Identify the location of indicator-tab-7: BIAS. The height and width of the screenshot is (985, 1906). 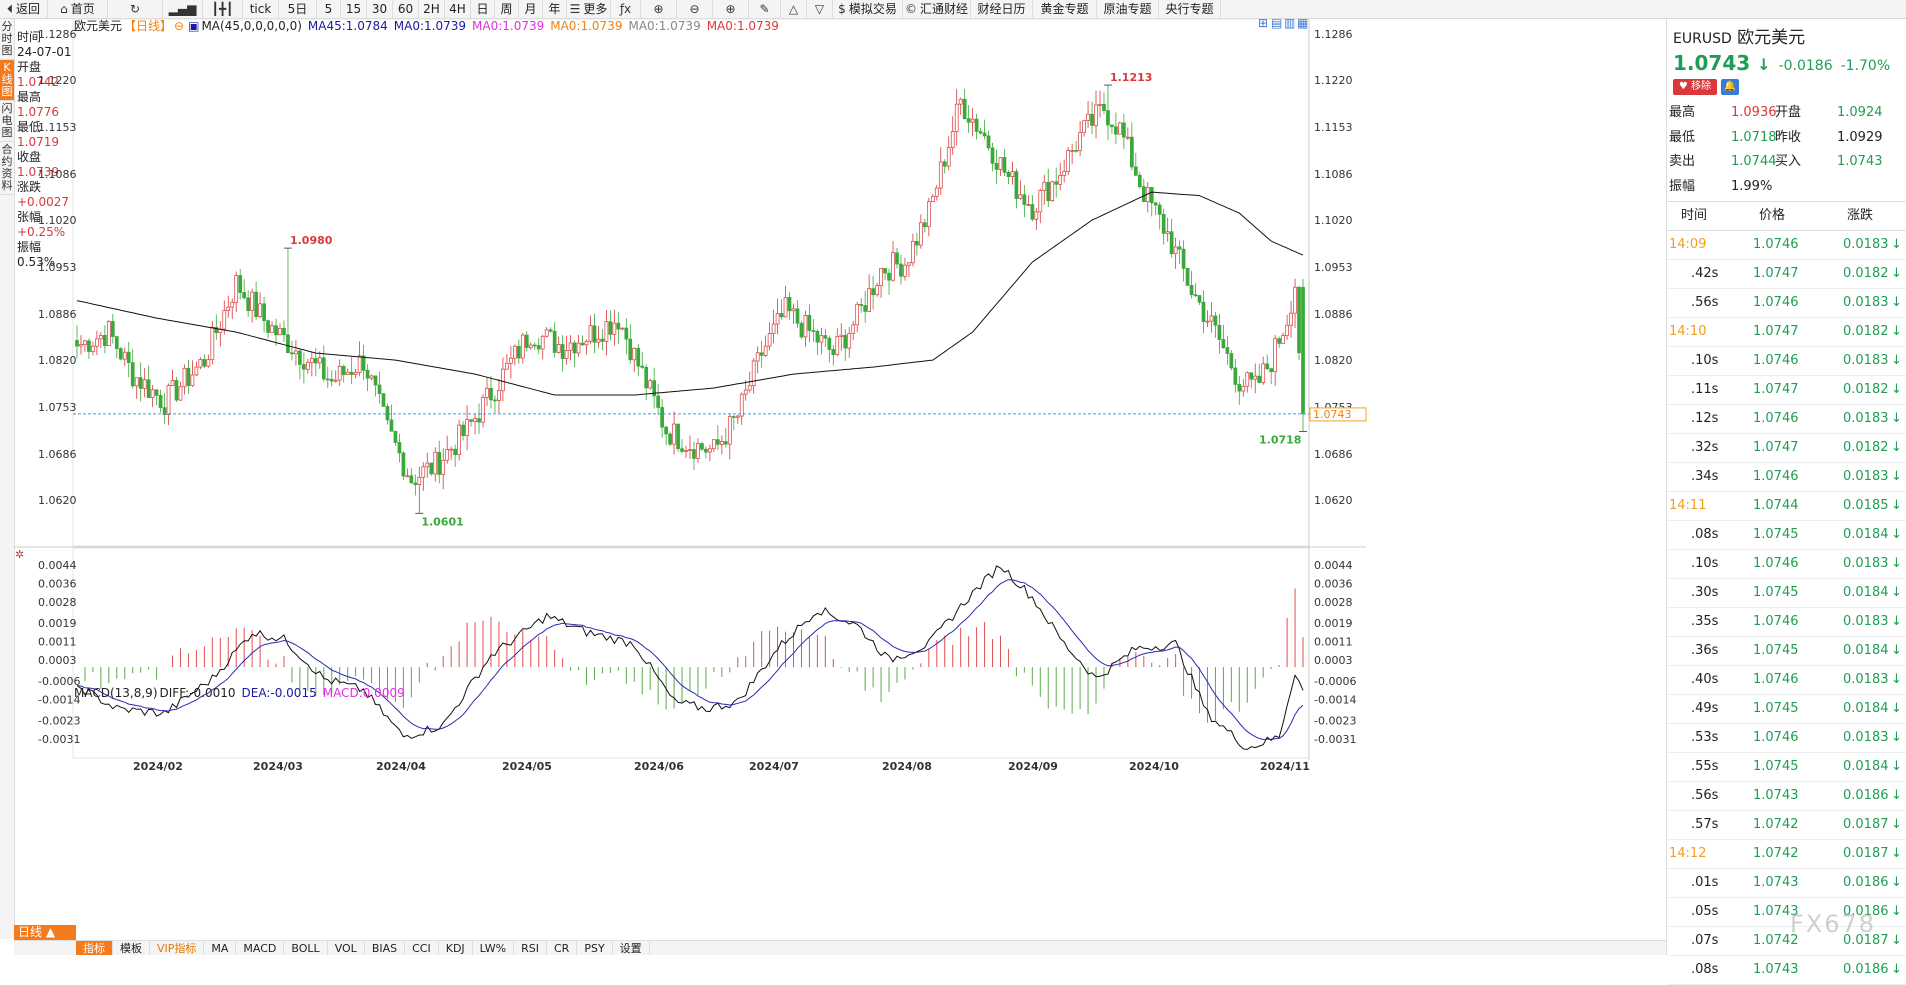
(385, 948).